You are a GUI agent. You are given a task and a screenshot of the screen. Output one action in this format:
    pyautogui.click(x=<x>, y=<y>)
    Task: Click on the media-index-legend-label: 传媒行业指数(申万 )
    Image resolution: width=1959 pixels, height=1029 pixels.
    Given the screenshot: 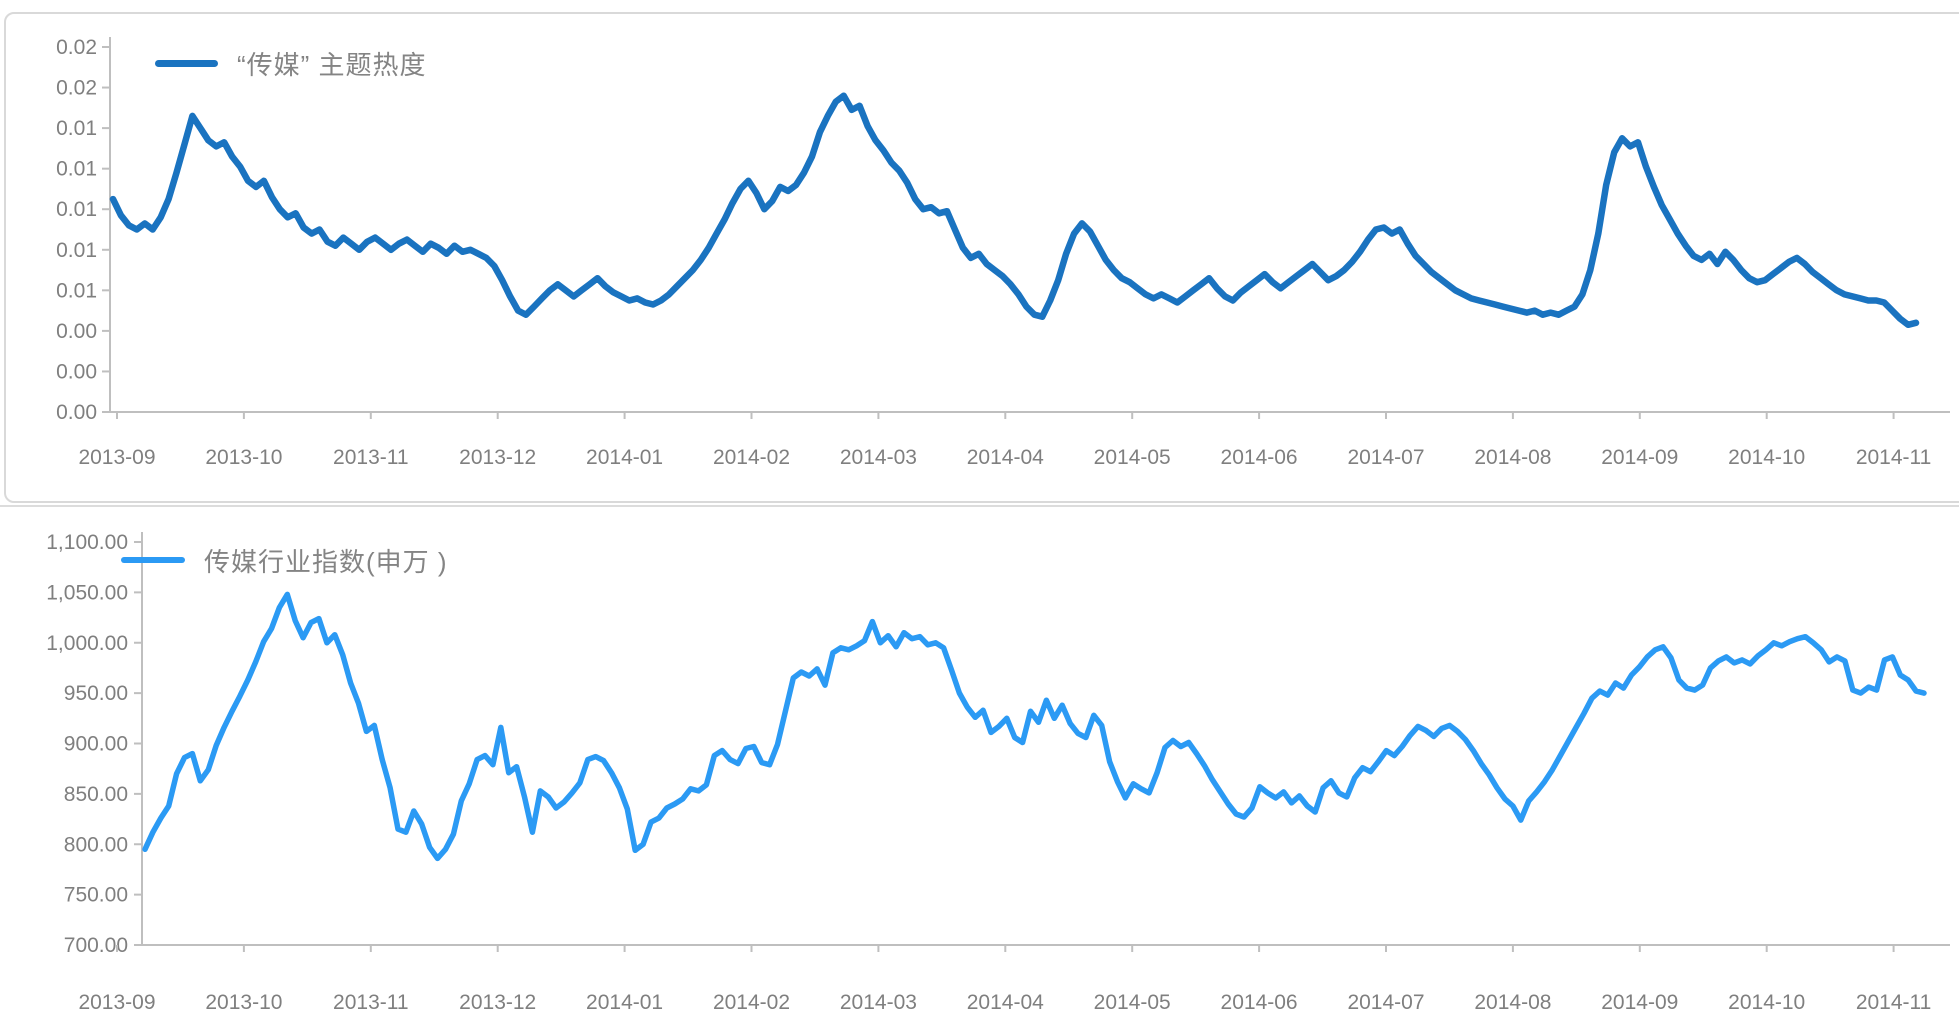 What is the action you would take?
    pyautogui.click(x=326, y=561)
    